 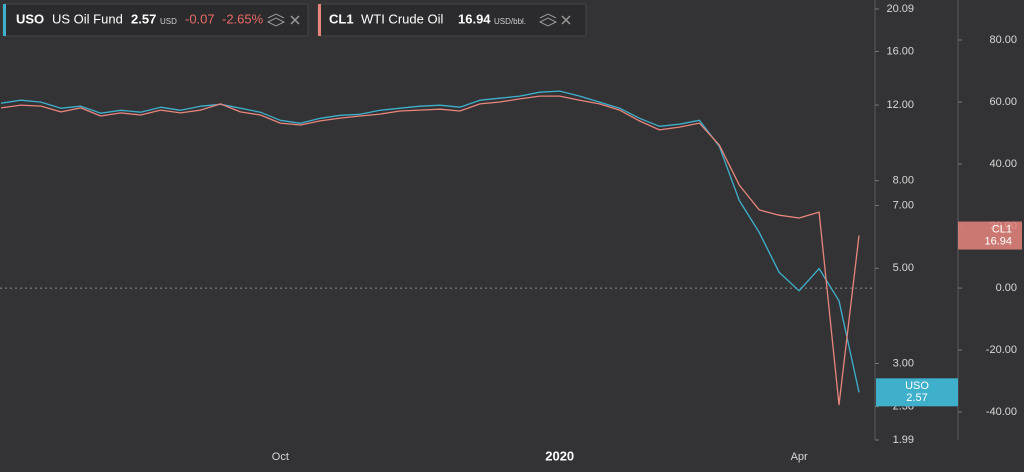 What do you see at coordinates (900, 105) in the screenshot?
I see `y-tick-label: 12.00` at bounding box center [900, 105].